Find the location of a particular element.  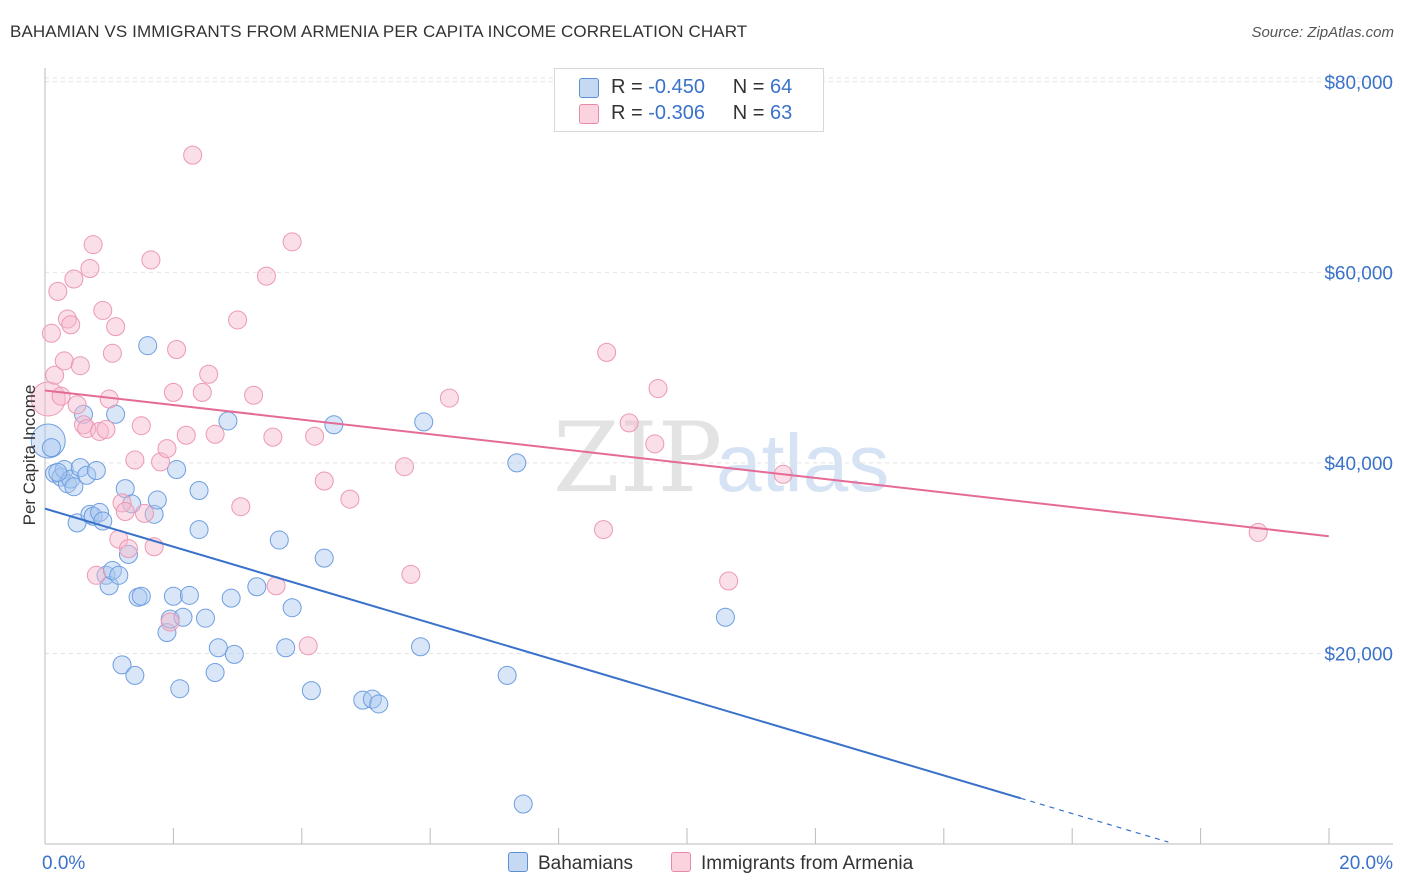

r-value: -0.450 is located at coordinates (676, 87).